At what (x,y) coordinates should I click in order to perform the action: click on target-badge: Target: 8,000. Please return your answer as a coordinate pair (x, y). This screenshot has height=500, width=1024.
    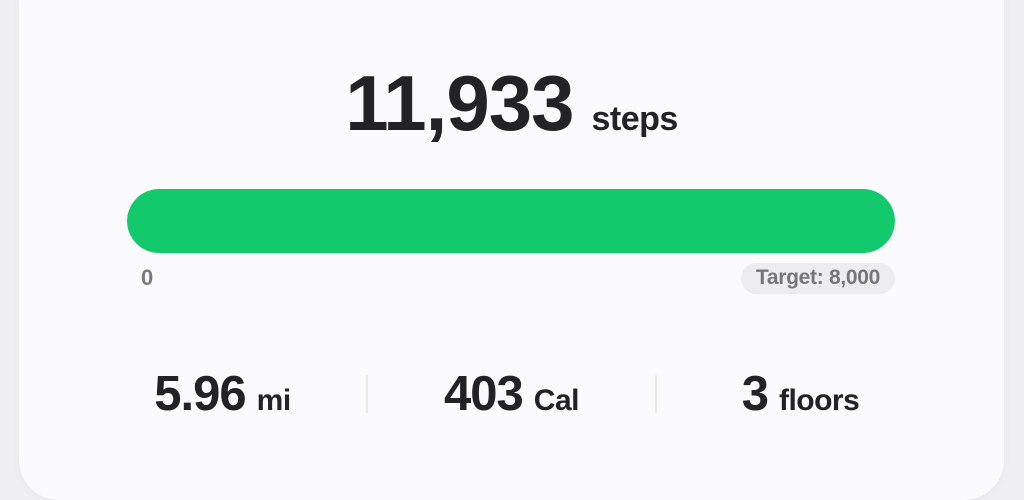
    Looking at the image, I should click on (817, 278).